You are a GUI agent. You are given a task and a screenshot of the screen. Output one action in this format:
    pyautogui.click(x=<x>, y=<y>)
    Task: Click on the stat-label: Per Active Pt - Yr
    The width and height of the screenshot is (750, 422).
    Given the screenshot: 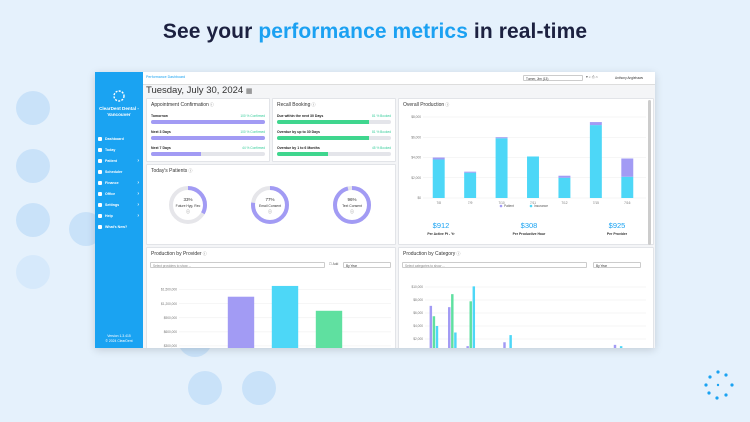 What is the action you would take?
    pyautogui.click(x=441, y=234)
    